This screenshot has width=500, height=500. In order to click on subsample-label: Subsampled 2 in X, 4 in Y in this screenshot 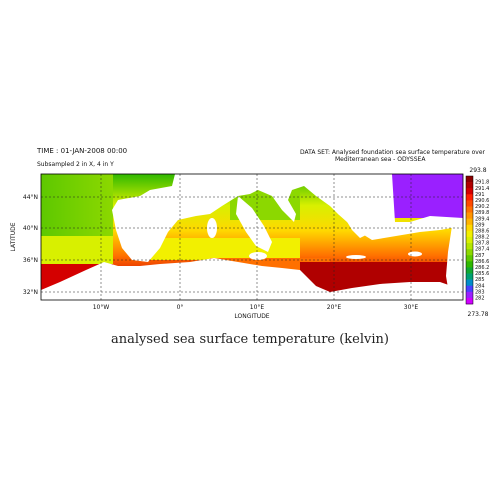, I will do `click(75, 164)`.